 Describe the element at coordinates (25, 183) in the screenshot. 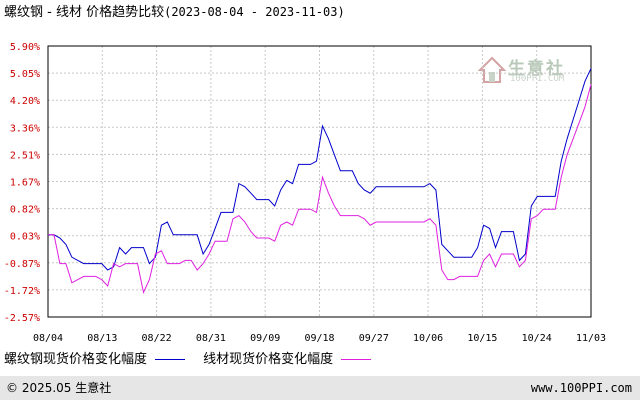

I see `y-tick-label: 1.67%` at that location.